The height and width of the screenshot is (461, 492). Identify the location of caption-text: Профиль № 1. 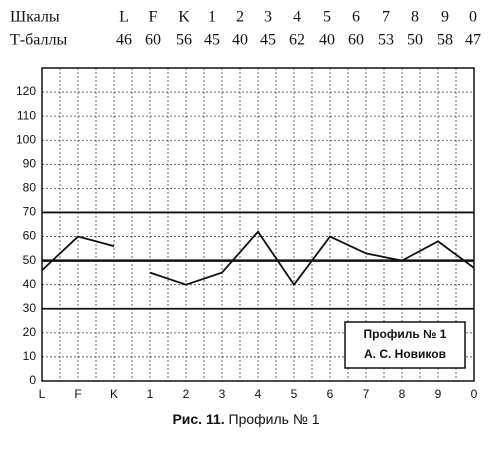
(274, 419).